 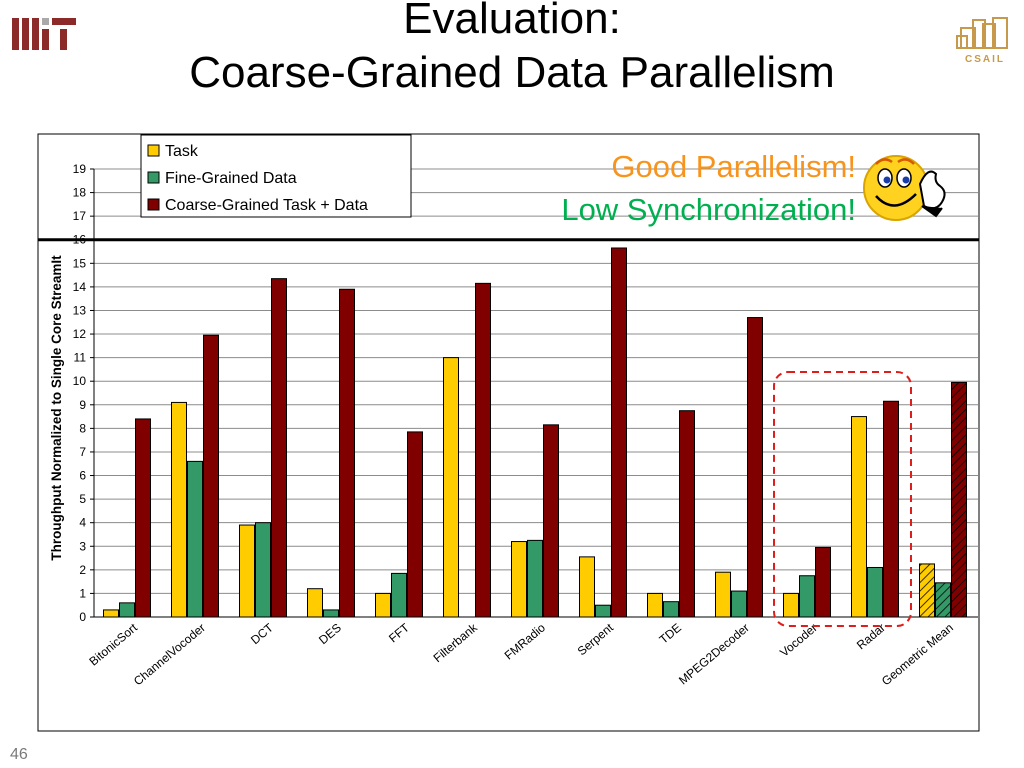 I want to click on y-tick-label: 10, so click(x=80, y=381).